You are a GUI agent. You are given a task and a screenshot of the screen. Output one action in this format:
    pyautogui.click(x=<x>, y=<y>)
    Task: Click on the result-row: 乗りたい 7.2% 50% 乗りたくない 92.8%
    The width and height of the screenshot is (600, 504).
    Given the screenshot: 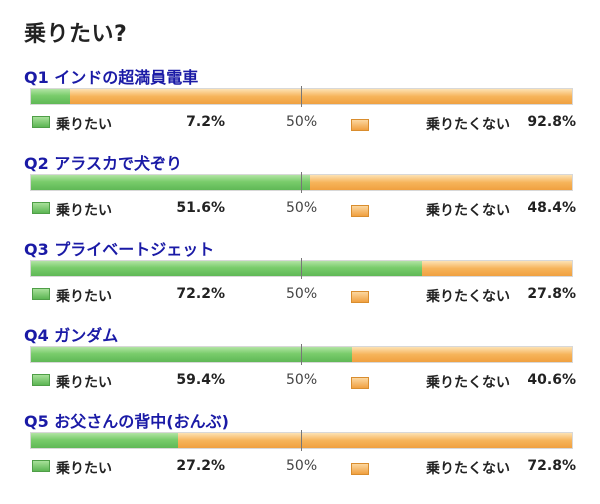 What is the action you would take?
    pyautogui.click(x=300, y=123)
    